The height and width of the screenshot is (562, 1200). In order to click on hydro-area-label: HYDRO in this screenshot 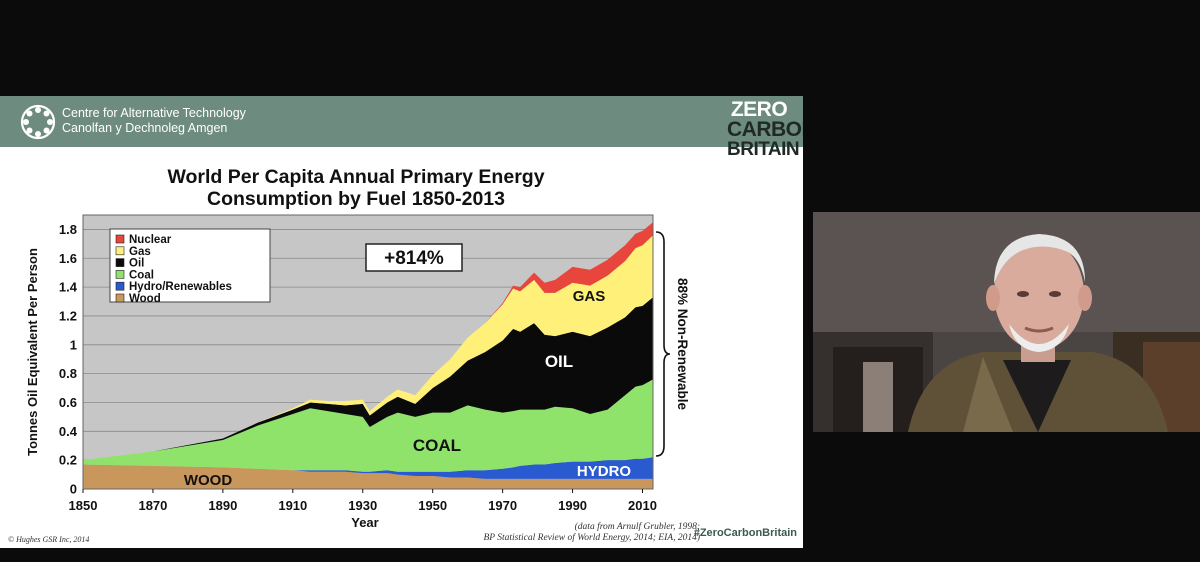, I will do `click(604, 471)`.